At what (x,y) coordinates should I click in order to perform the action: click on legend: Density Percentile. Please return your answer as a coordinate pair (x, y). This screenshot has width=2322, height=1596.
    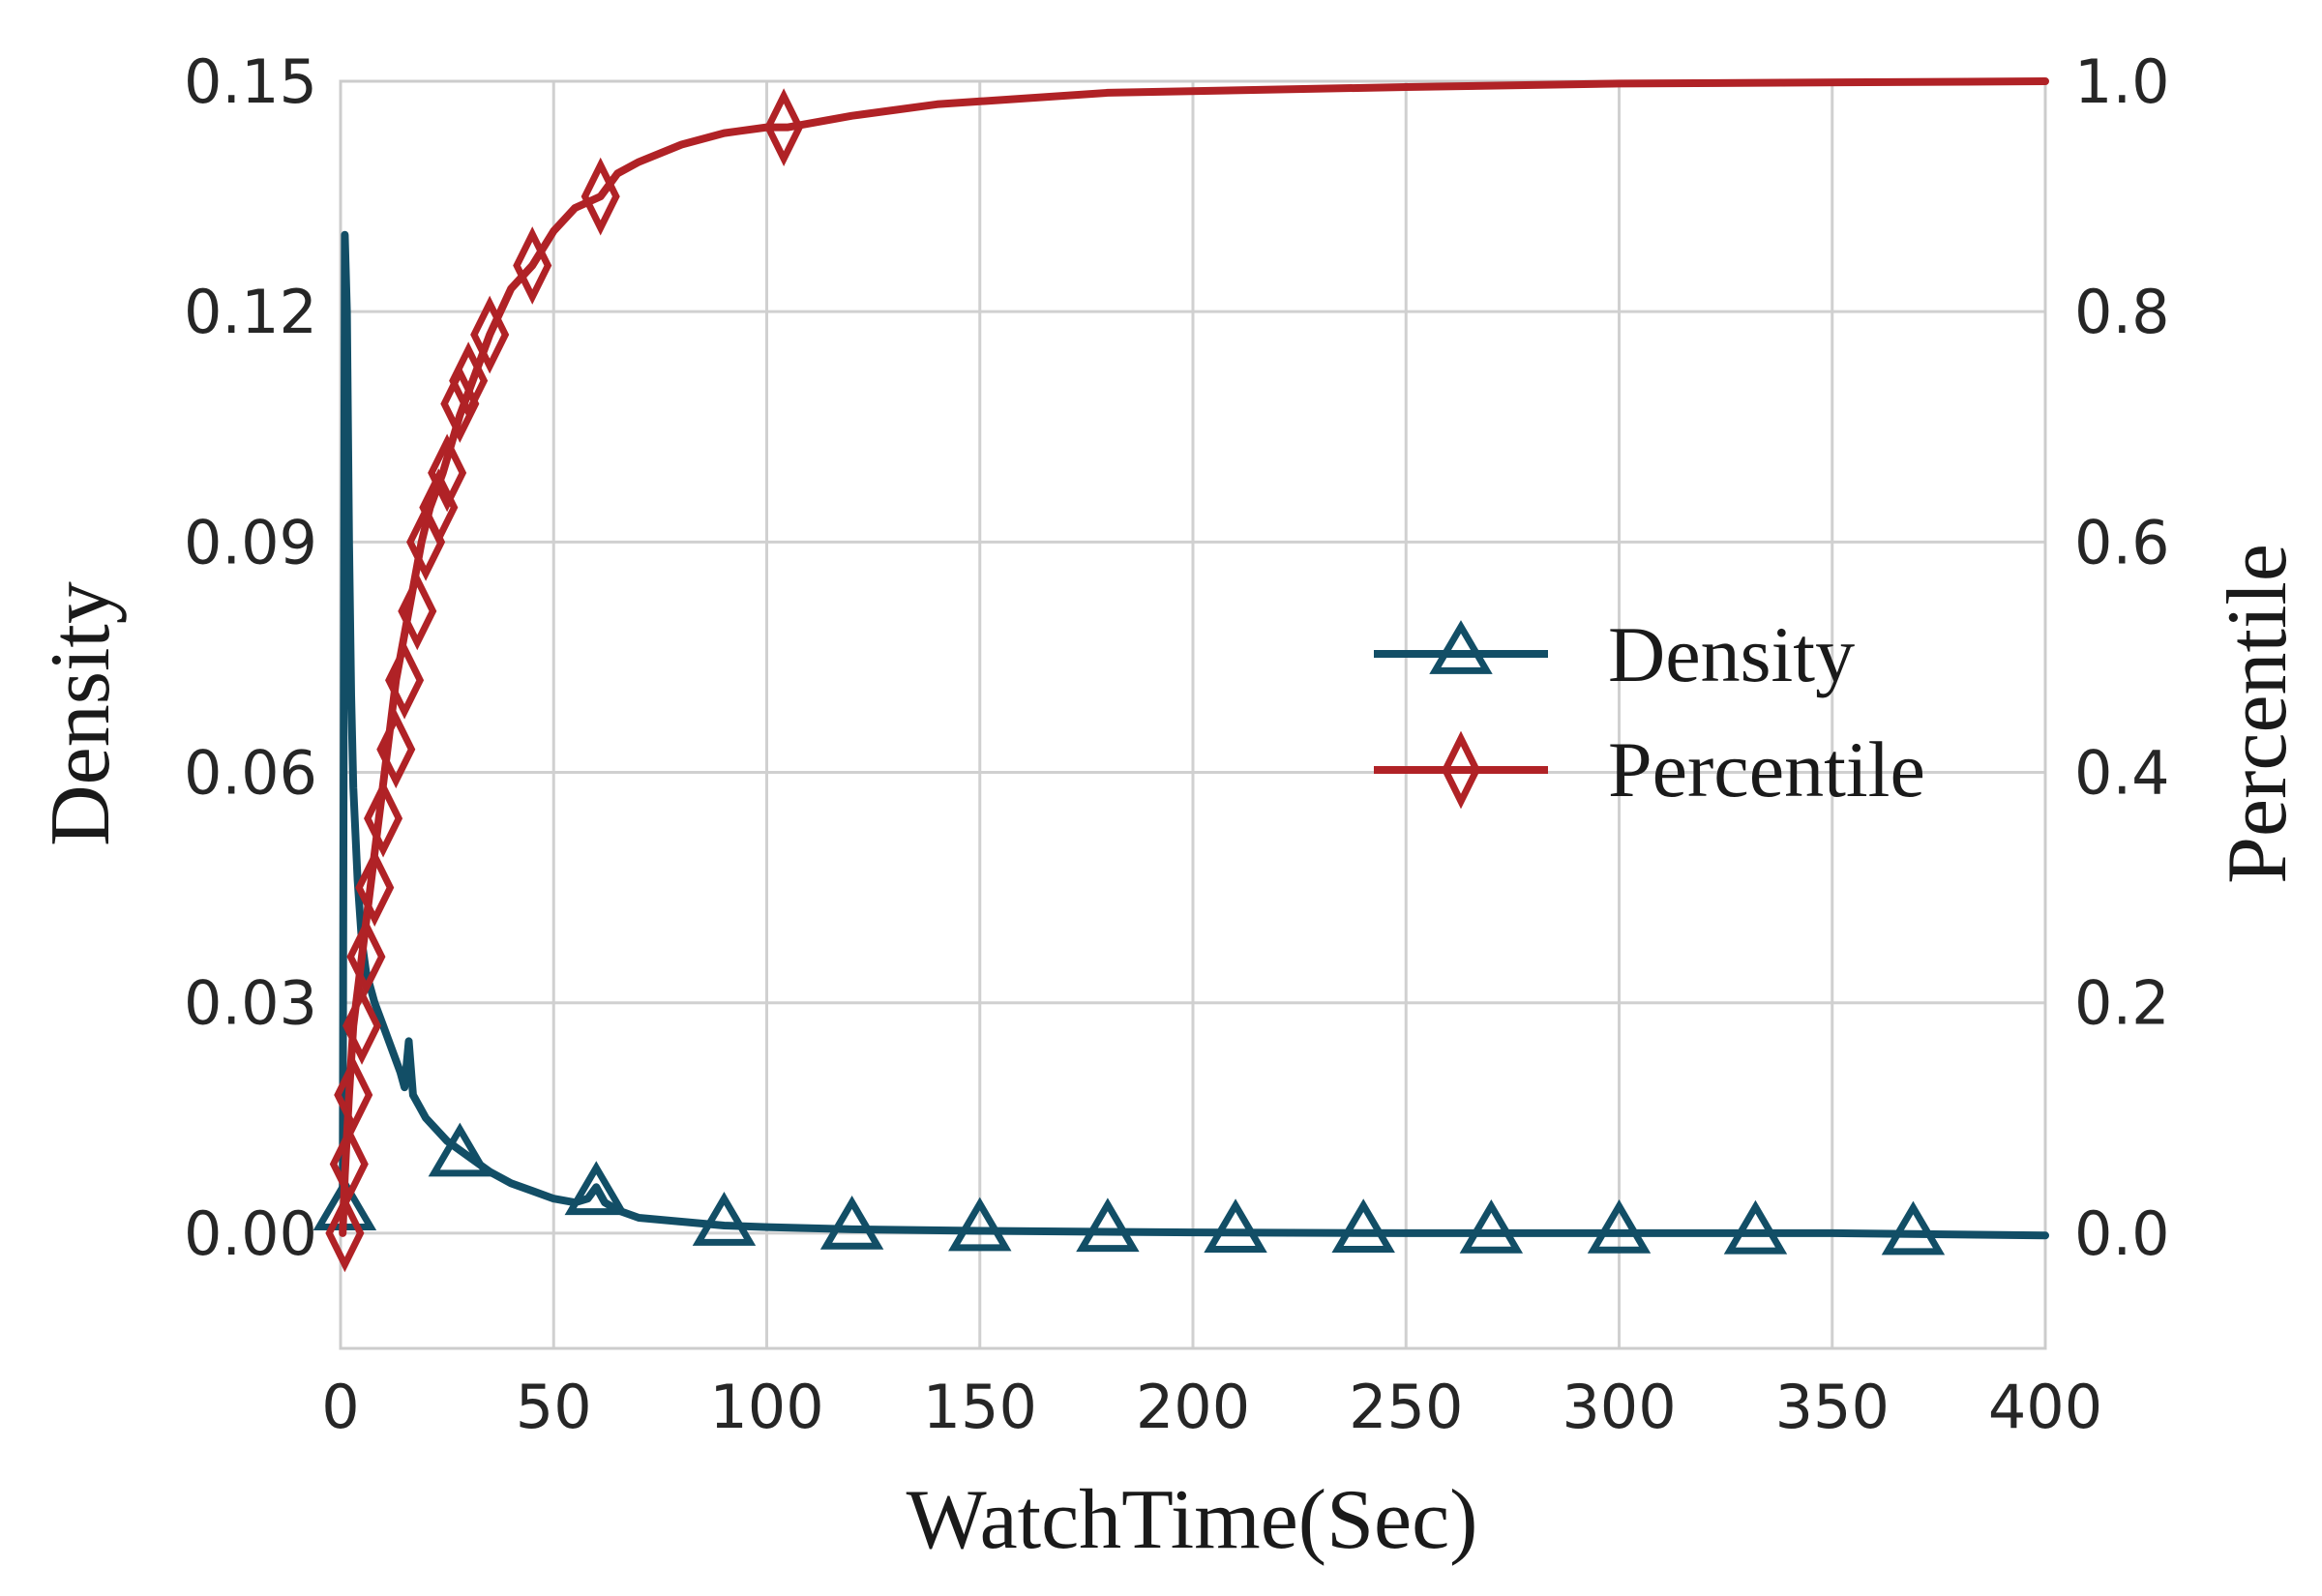
    Looking at the image, I should click on (1649, 711).